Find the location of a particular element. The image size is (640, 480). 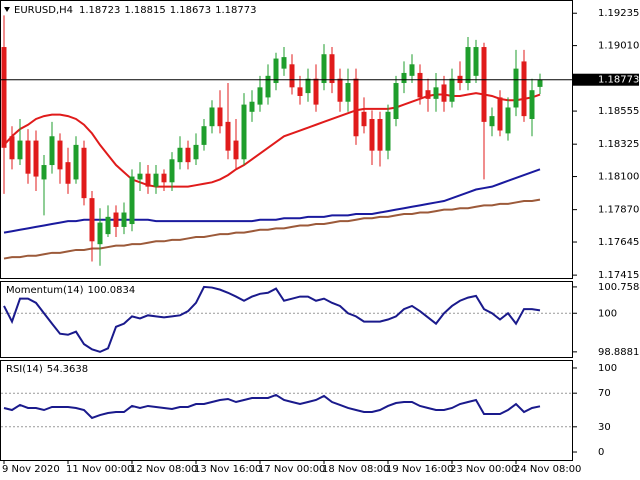

moving-average is located at coordinates (272, 229).